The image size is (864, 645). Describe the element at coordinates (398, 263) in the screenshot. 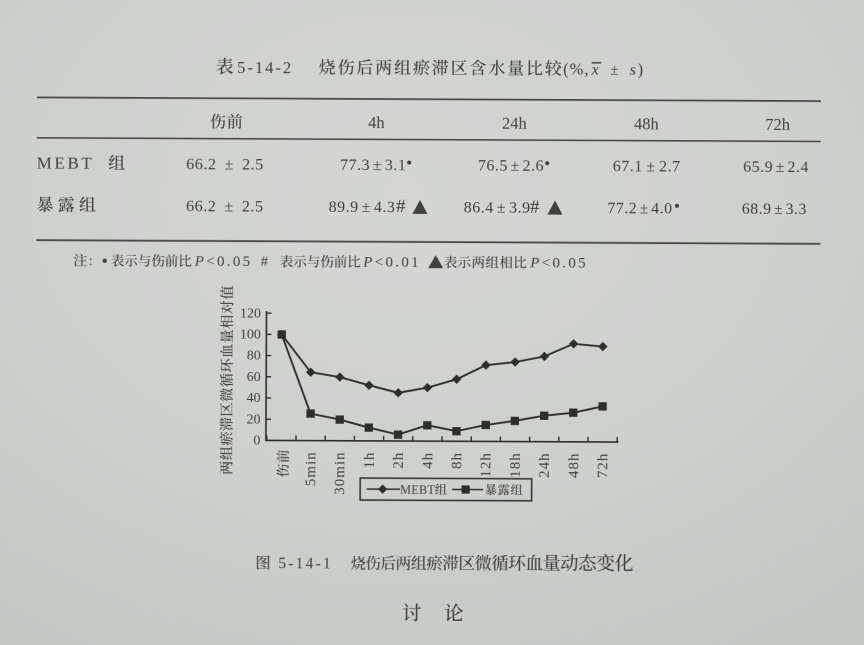

I see `svg-text: <0.01` at that location.